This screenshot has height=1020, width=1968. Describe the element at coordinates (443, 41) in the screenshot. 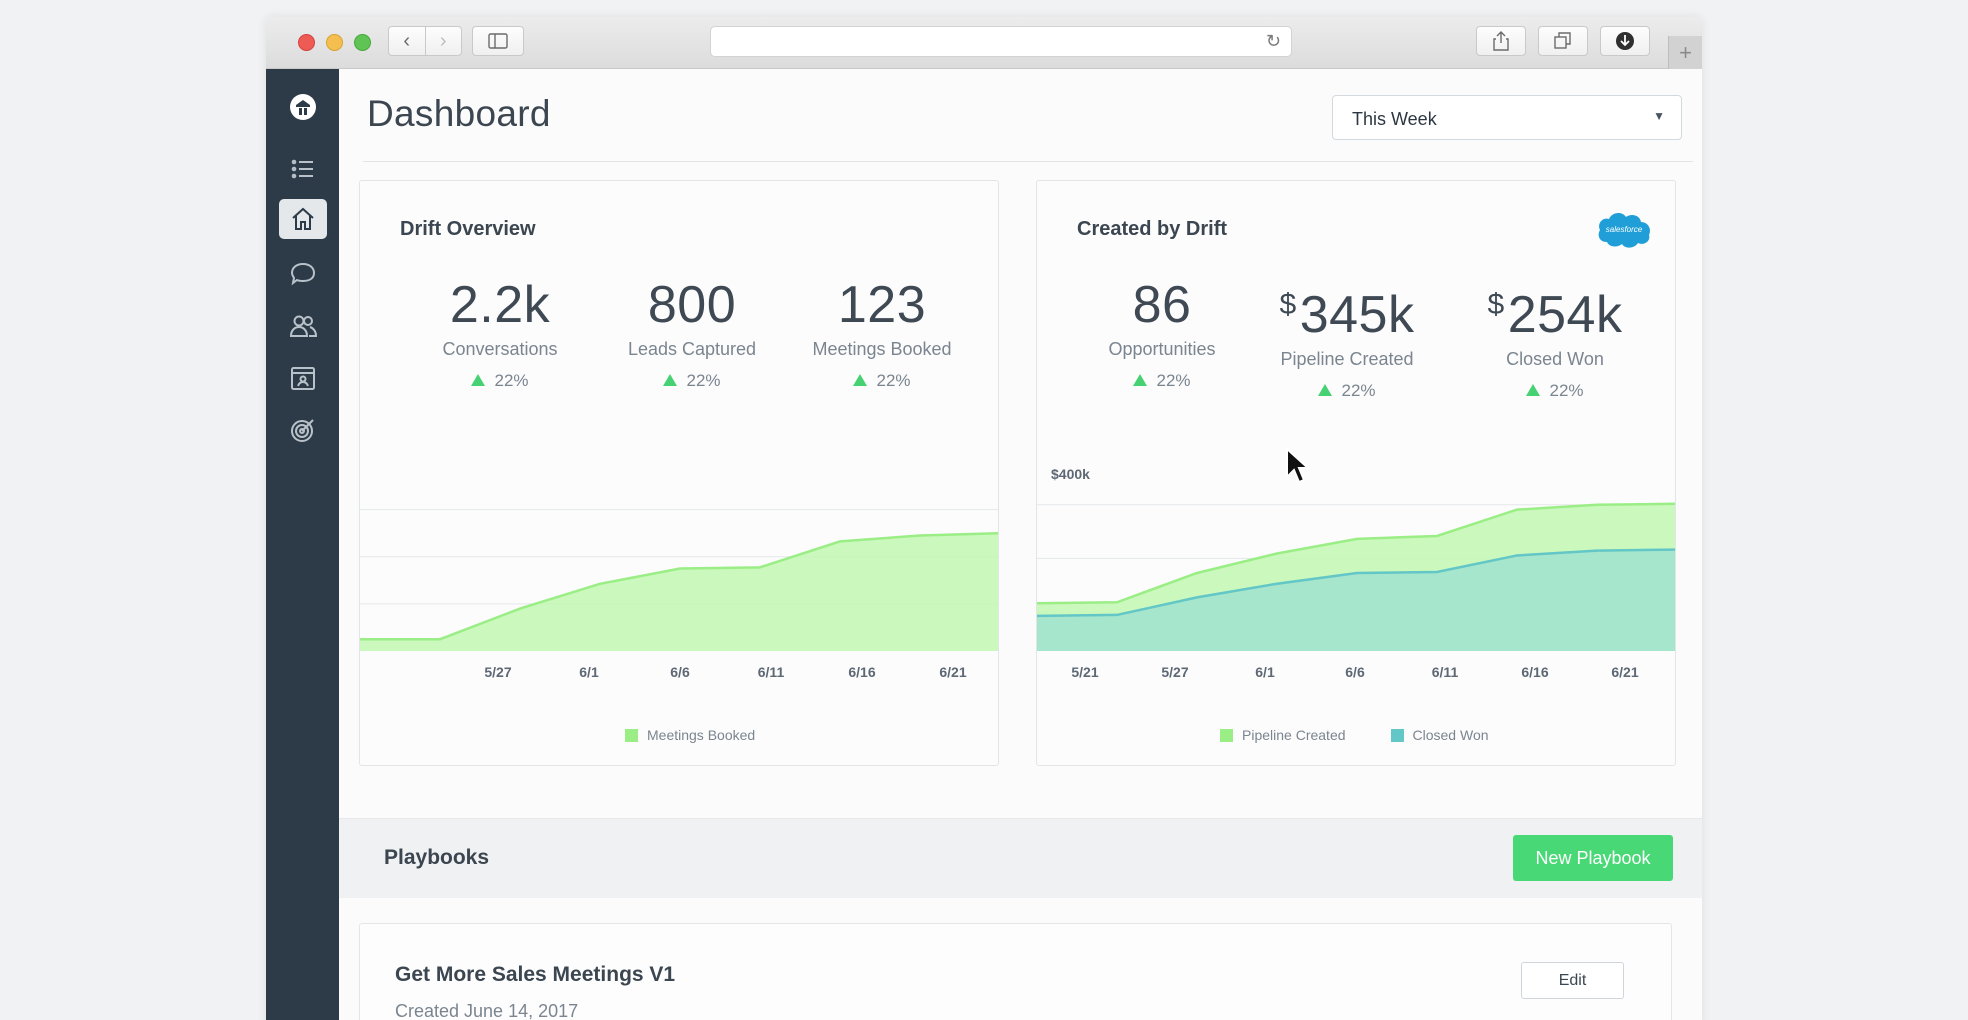

I see `forward-button: ›` at that location.